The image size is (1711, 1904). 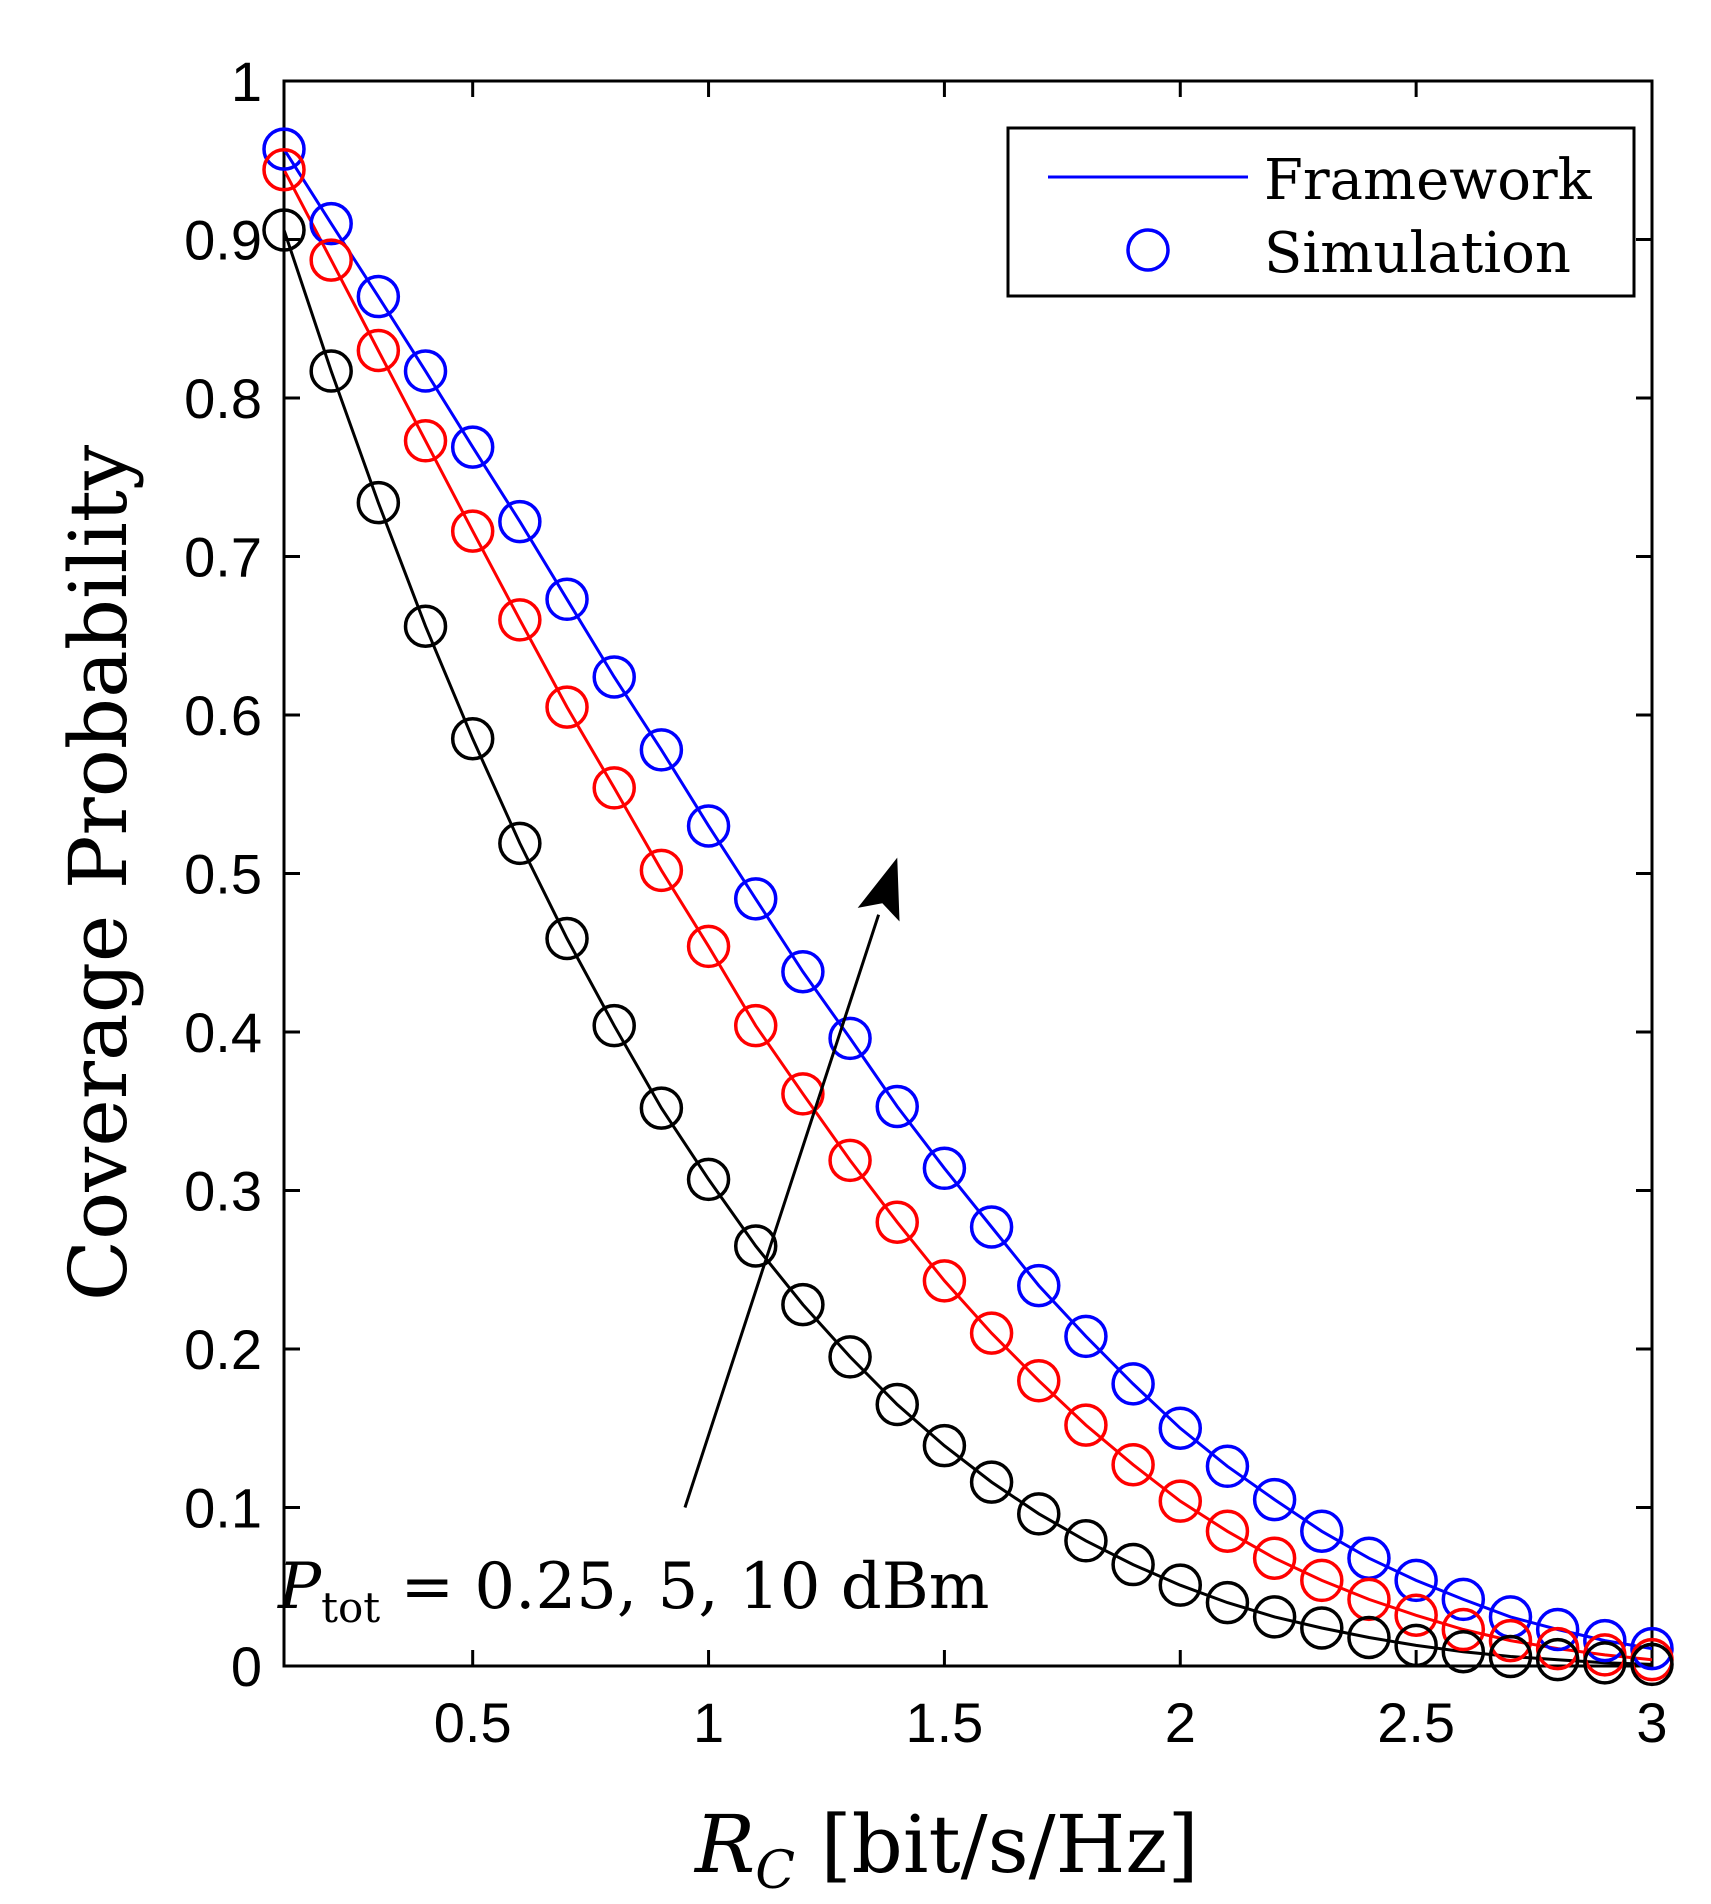 I want to click on legend-label-simulation: Simulation, so click(x=1417, y=253).